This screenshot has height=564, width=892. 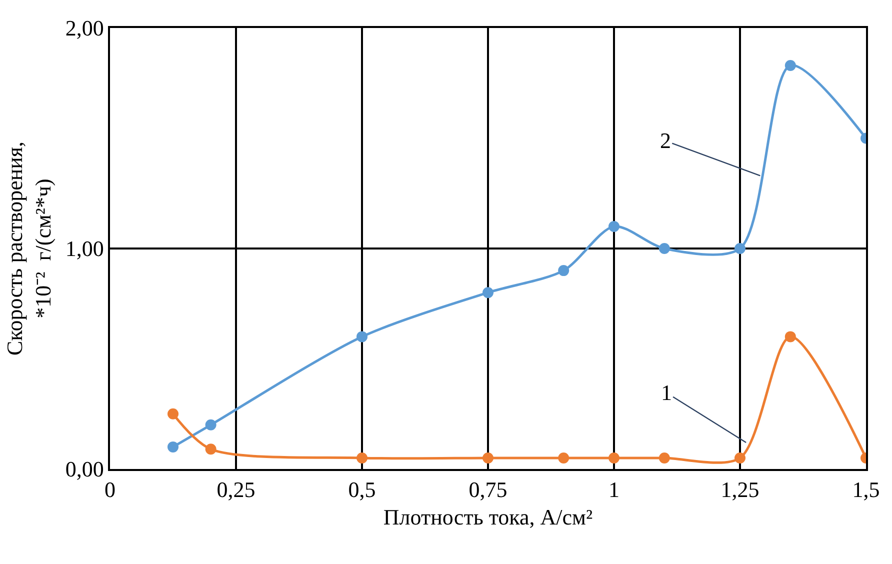 What do you see at coordinates (665, 140) in the screenshot?
I see `annotation: 2` at bounding box center [665, 140].